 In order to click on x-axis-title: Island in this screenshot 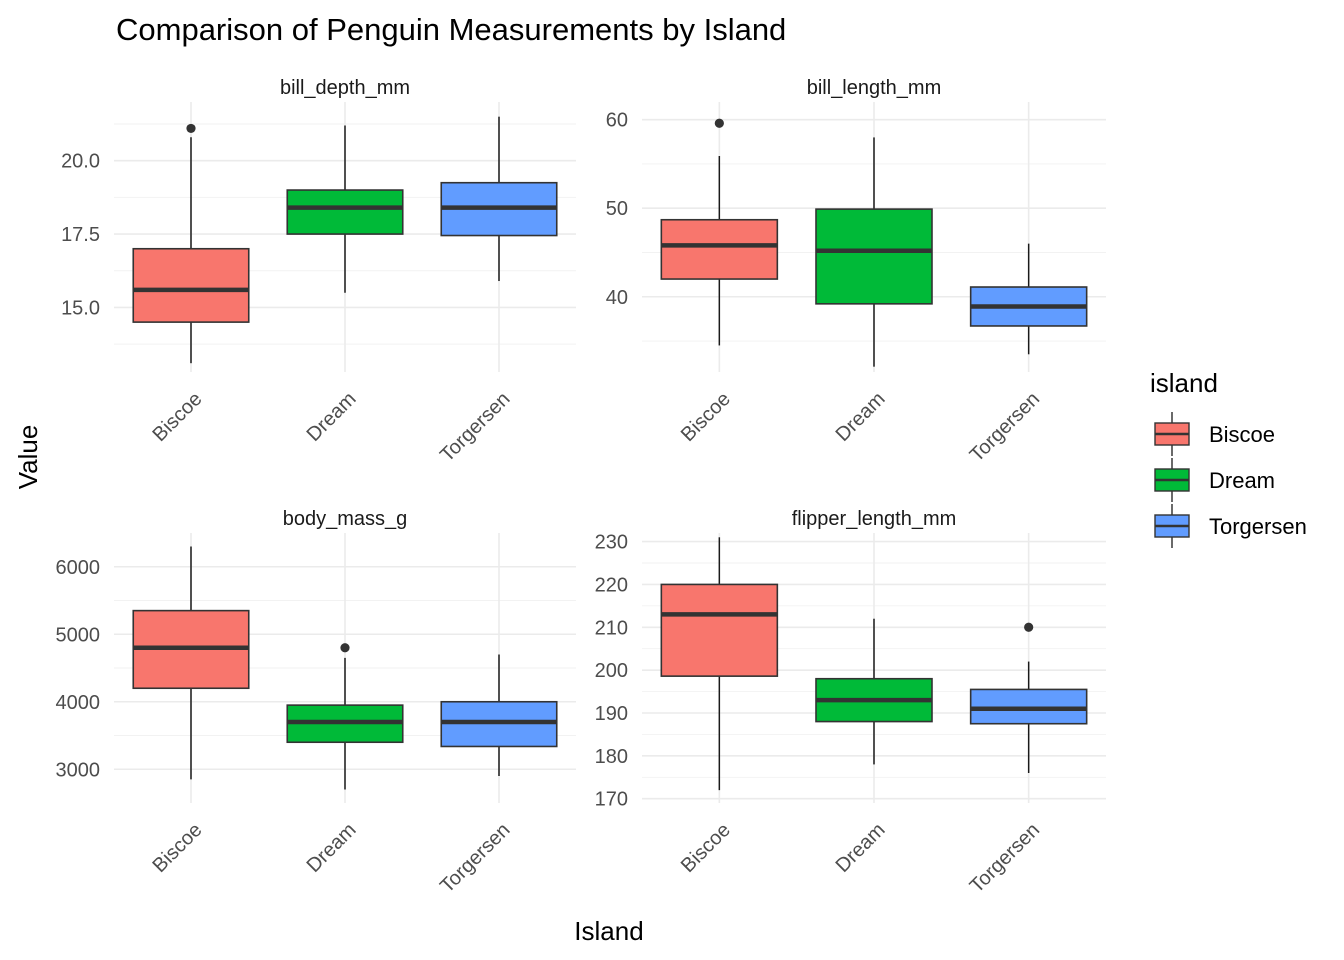, I will do `click(608, 931)`.